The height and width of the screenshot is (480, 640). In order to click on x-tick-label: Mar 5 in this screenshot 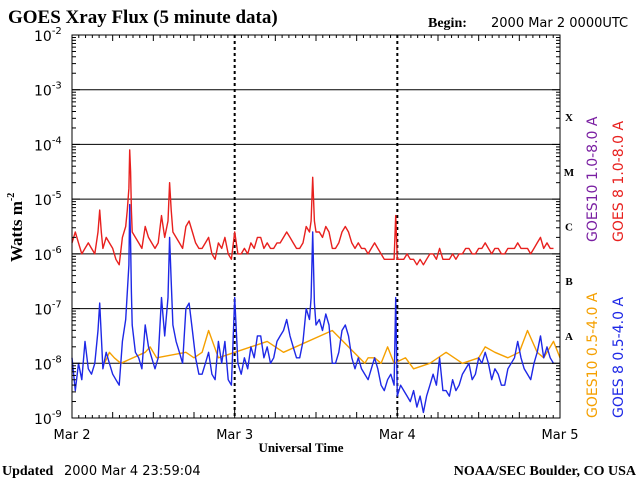, I will do `click(560, 435)`.